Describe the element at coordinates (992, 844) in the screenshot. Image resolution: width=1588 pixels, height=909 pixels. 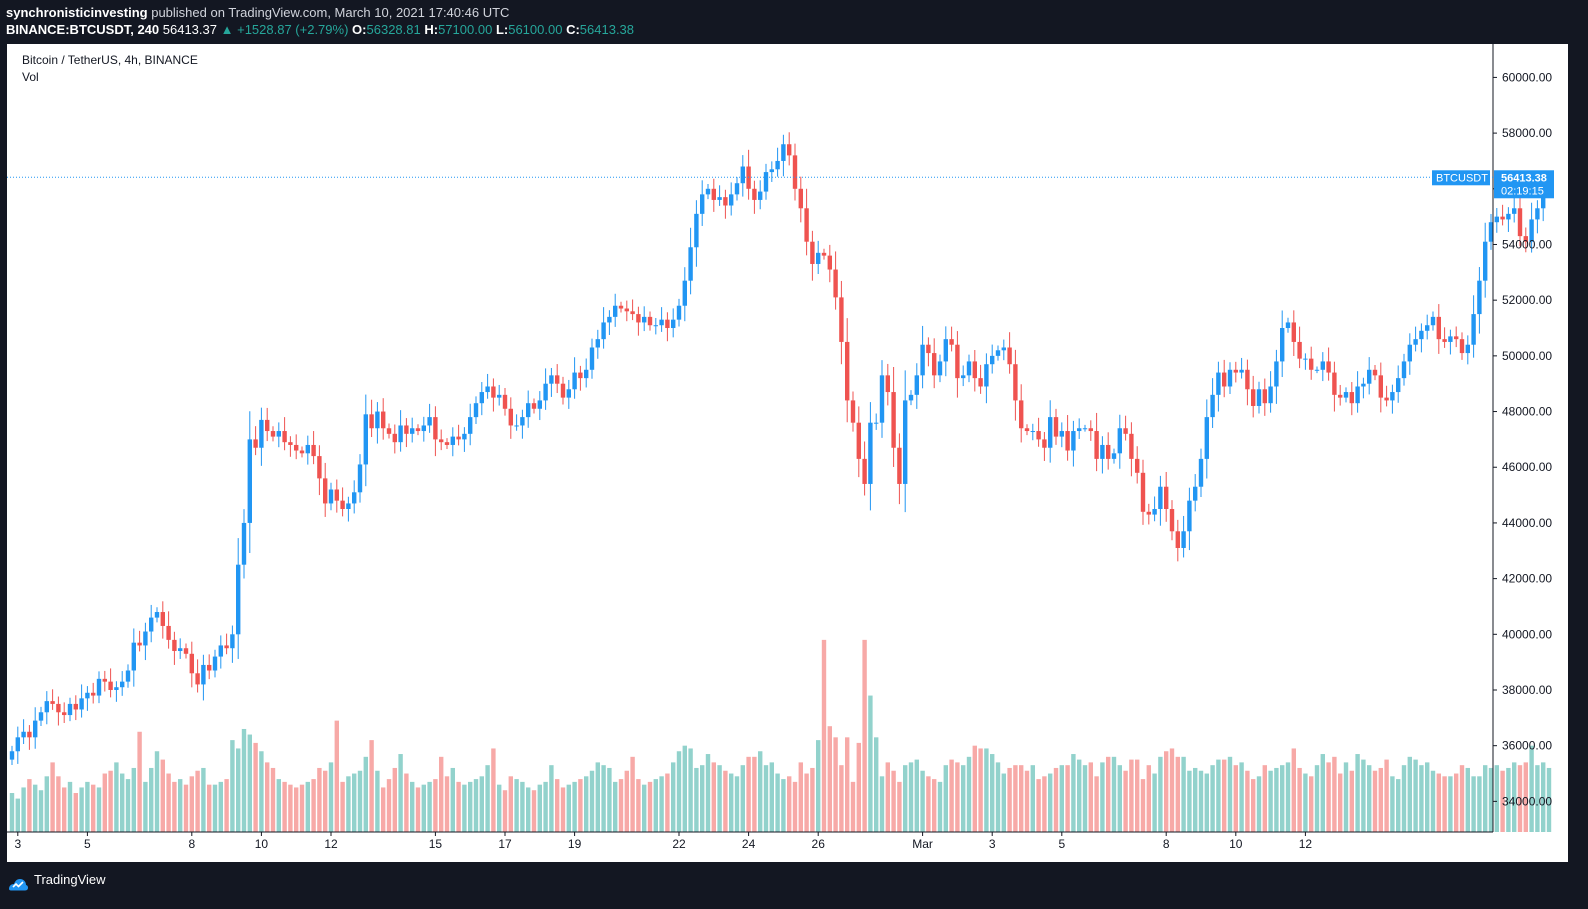
I see `x-tick-label: 3` at that location.